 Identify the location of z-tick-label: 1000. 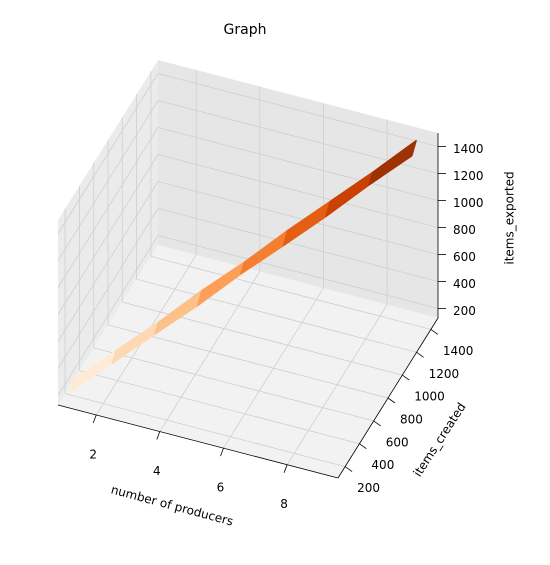
(468, 203).